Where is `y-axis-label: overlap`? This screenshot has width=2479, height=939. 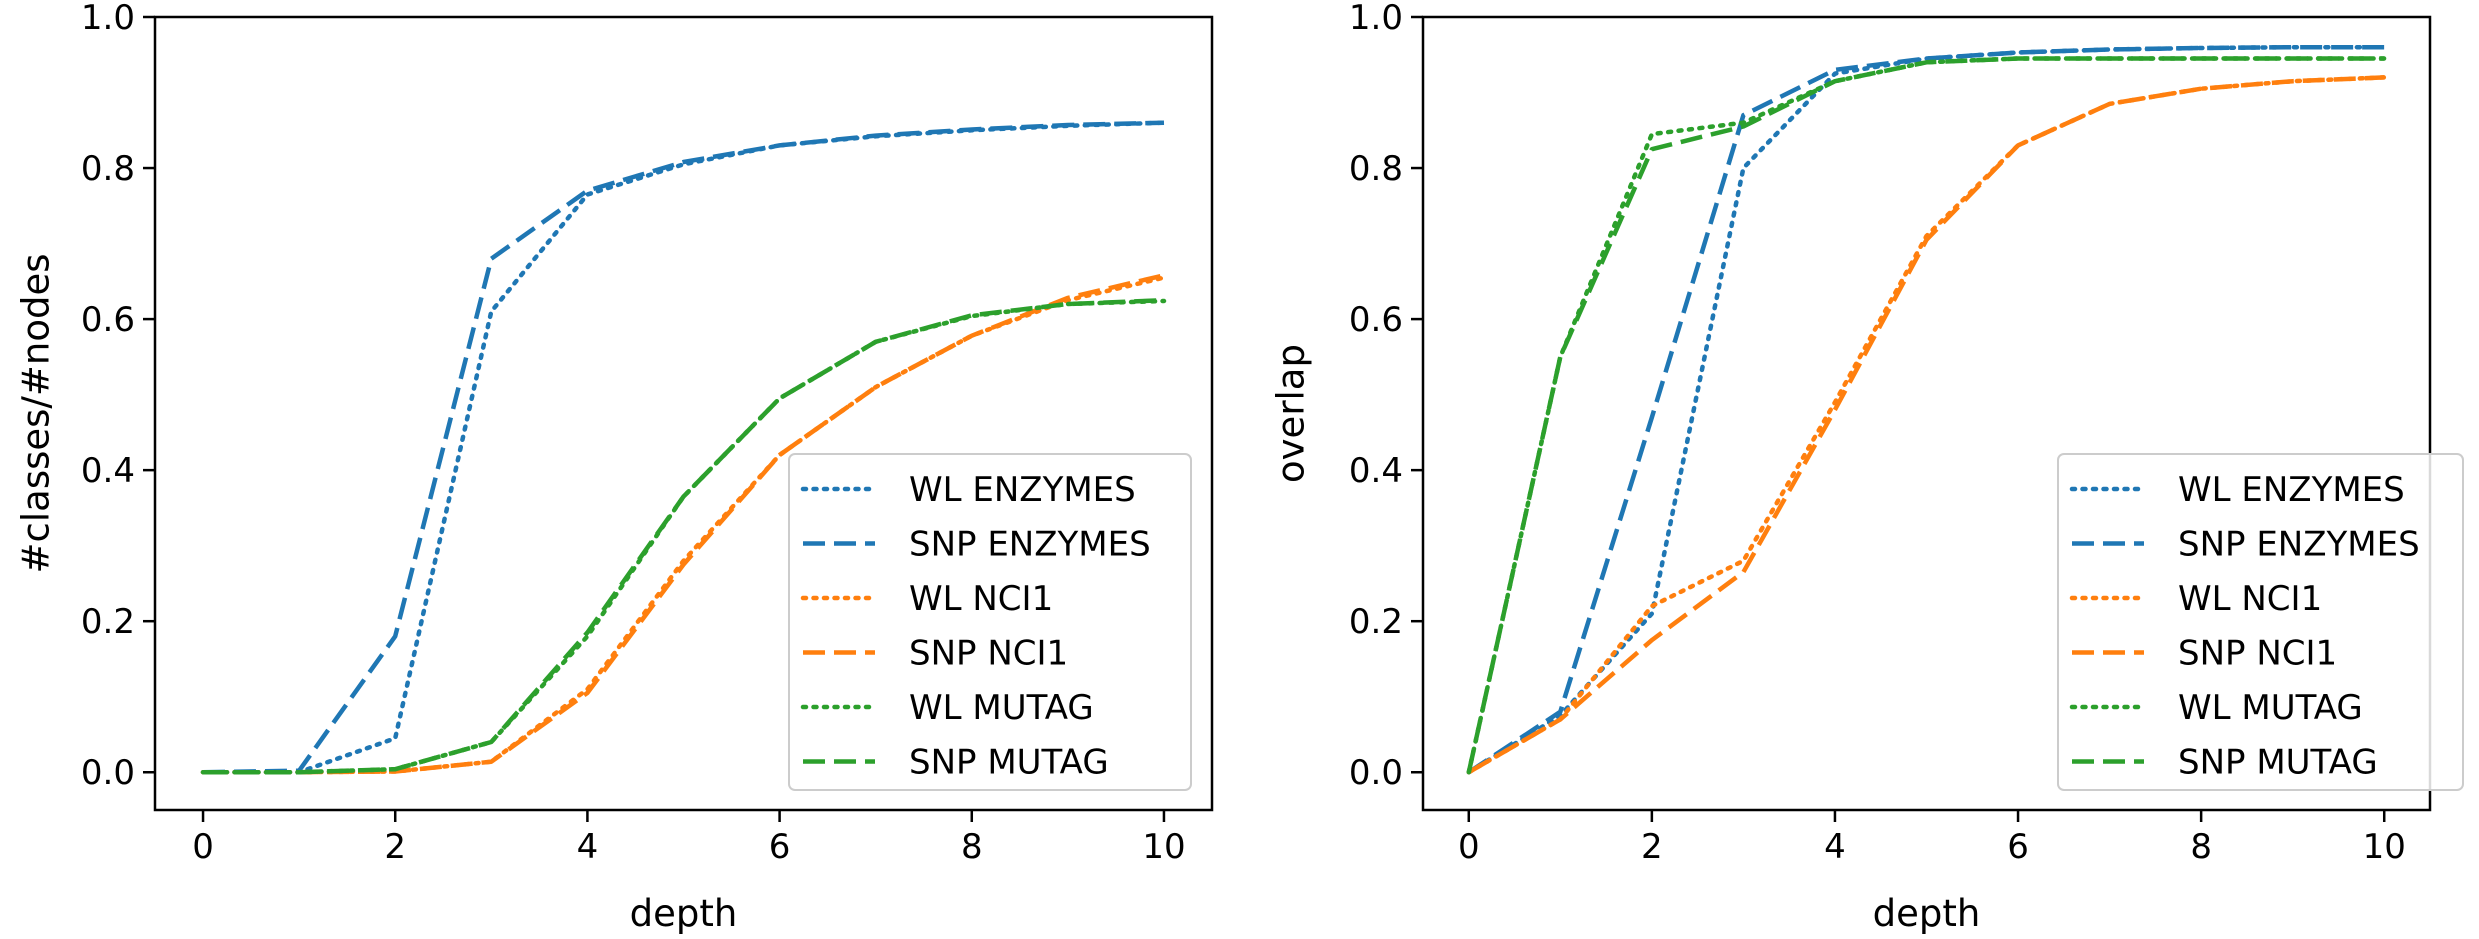 y-axis-label: overlap is located at coordinates (1291, 413).